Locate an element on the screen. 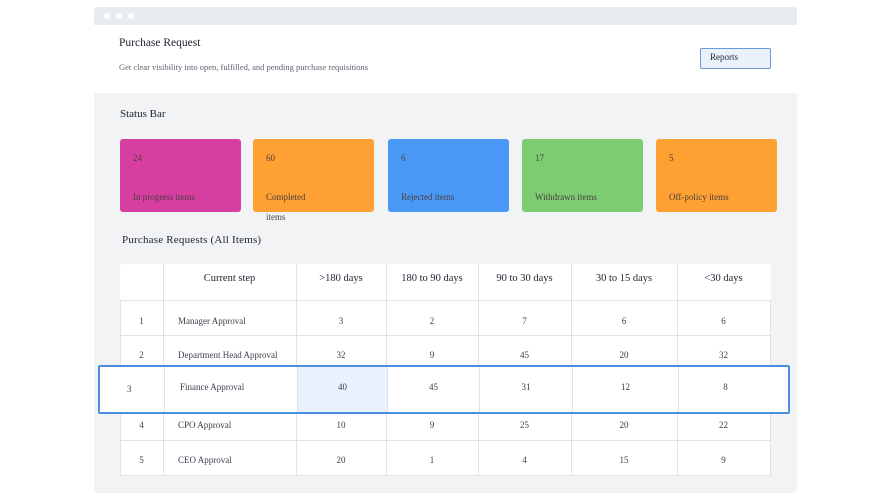  status-card-count: 17 is located at coordinates (539, 158).